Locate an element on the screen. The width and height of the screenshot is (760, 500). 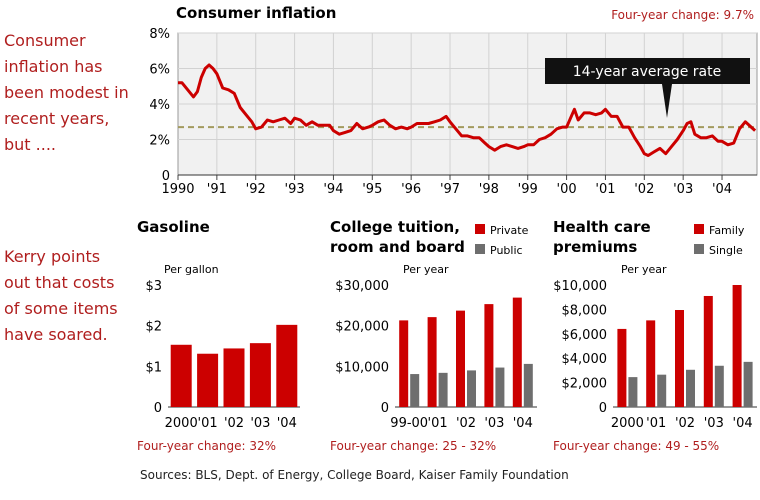
side-text-line: Consumer is located at coordinates (45, 40).